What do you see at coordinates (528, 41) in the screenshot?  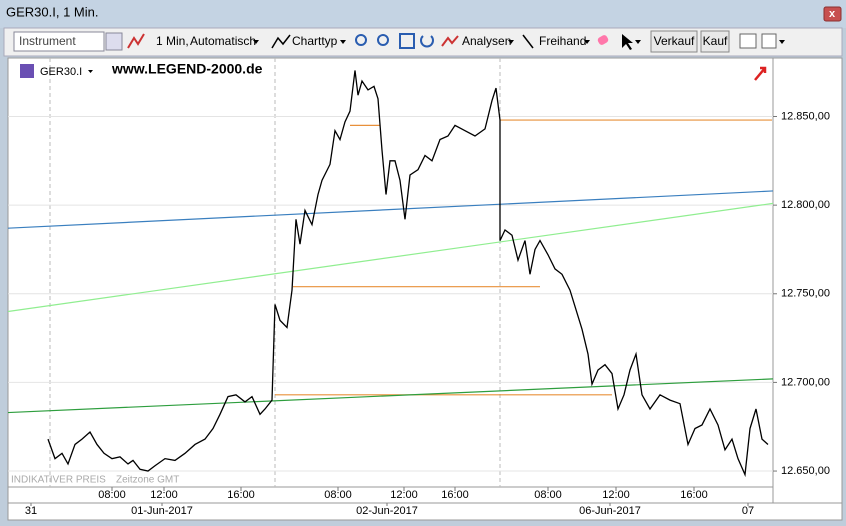 I see `freehand-icon` at bounding box center [528, 41].